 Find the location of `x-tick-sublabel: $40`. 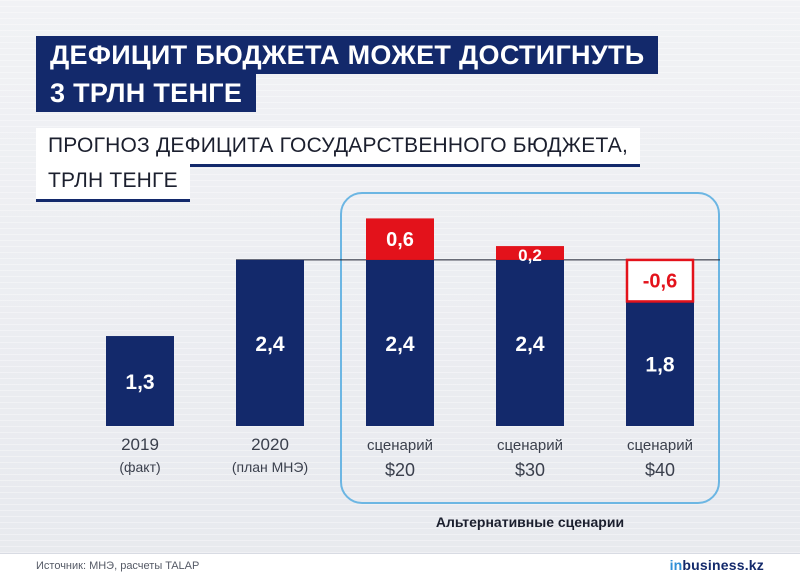

x-tick-sublabel: $40 is located at coordinates (660, 470).